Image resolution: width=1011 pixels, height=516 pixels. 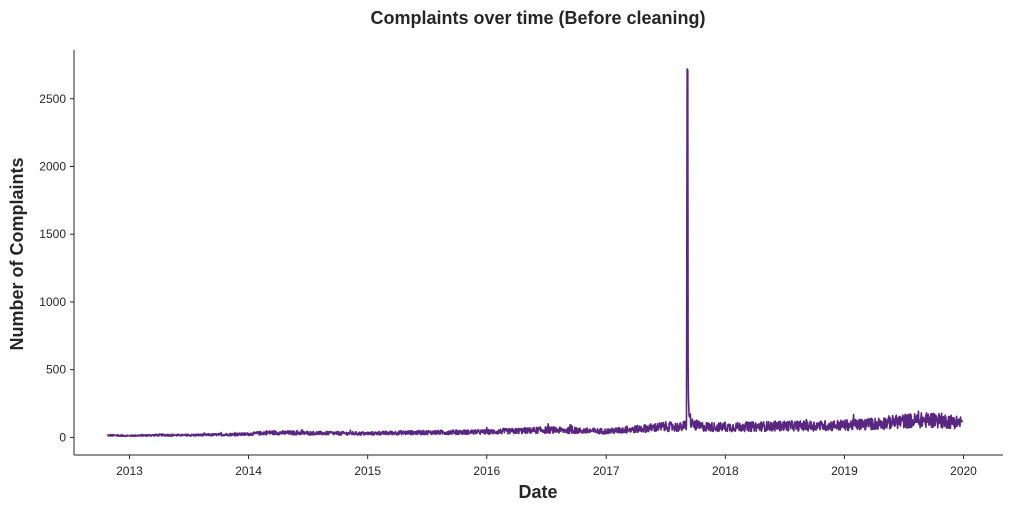 What do you see at coordinates (606, 471) in the screenshot?
I see `x-tick-label: 2017` at bounding box center [606, 471].